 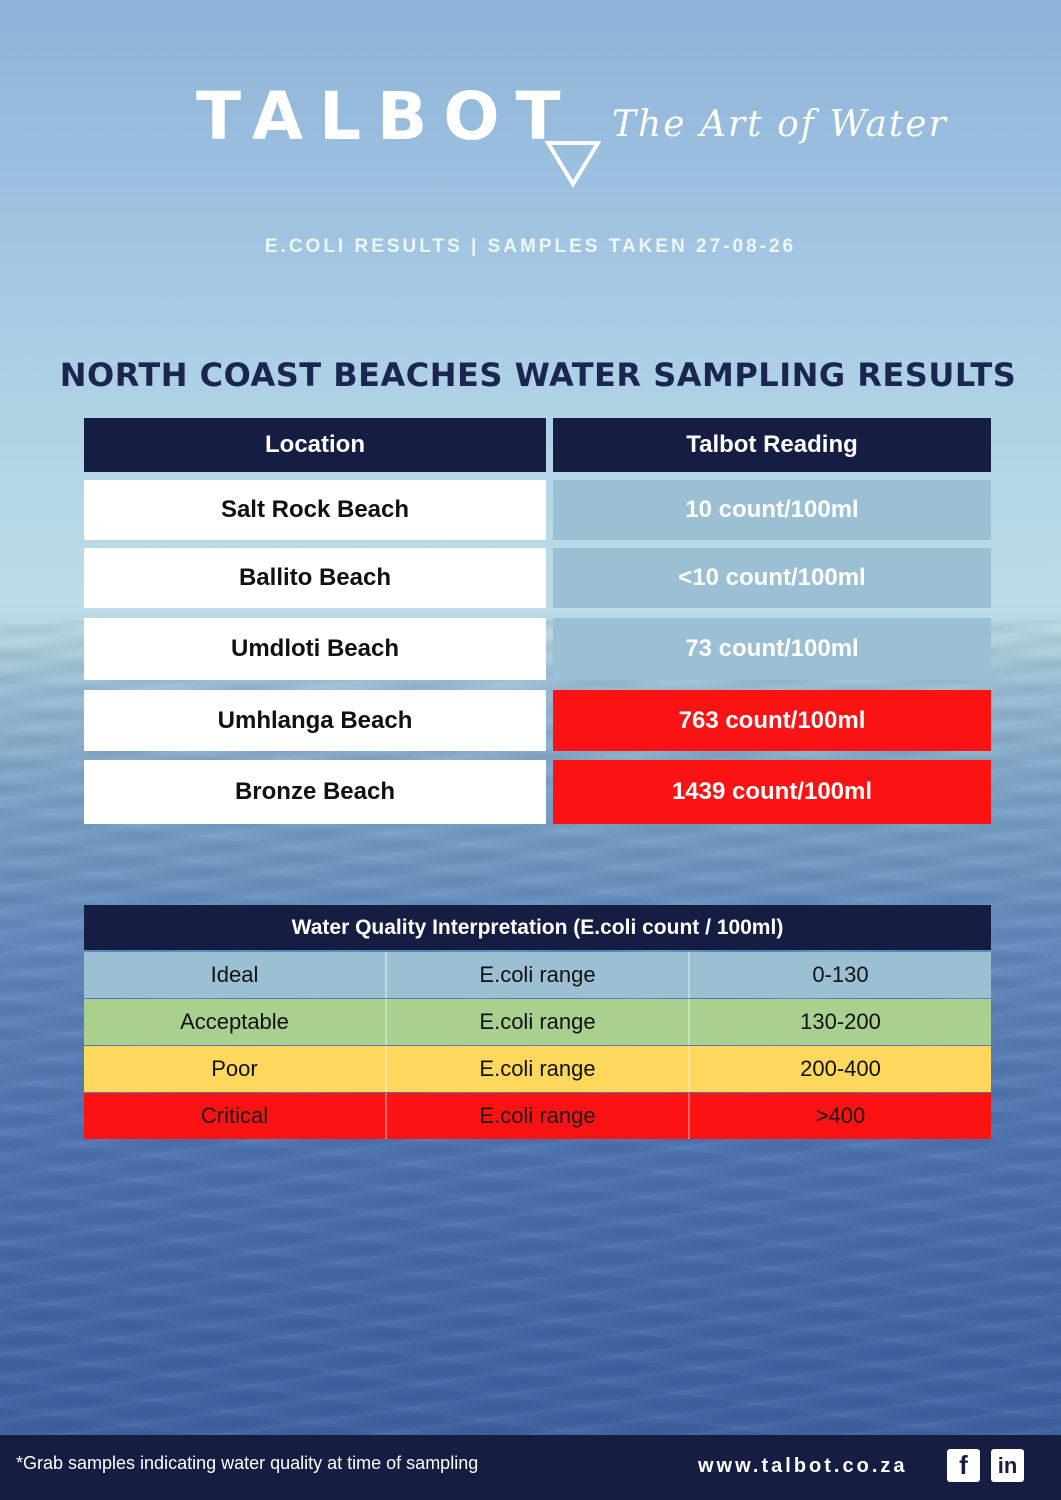 I want to click on triangle-logo-icon, so click(x=573, y=164).